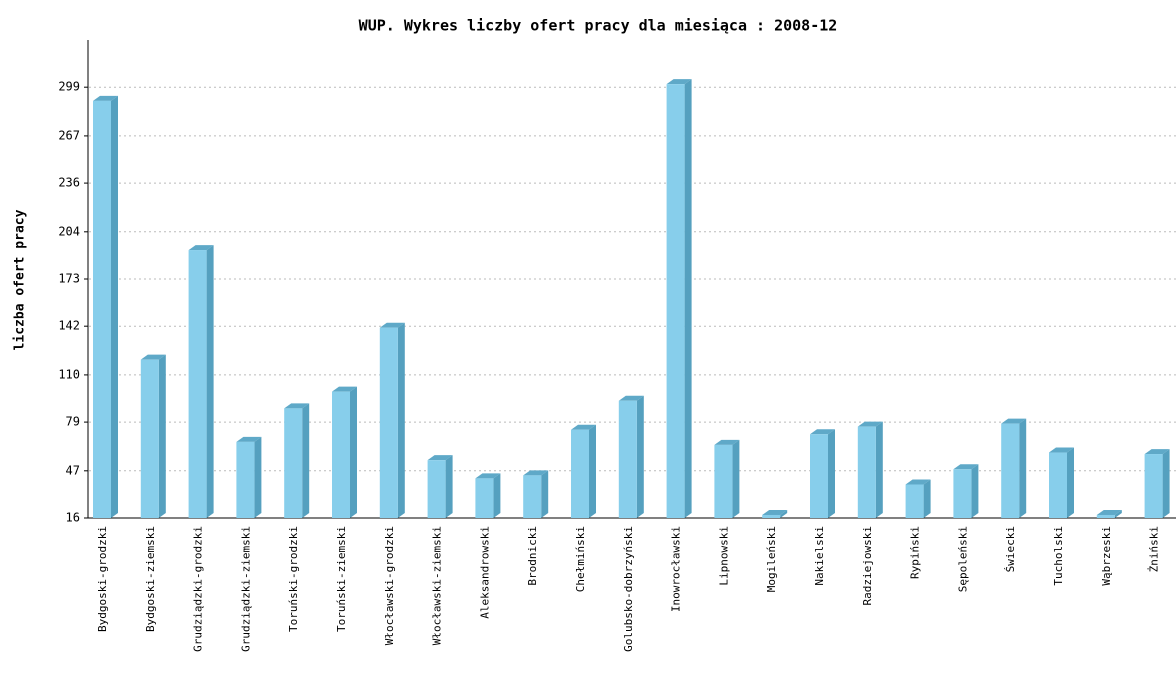 This screenshot has width=1176, height=684. I want to click on y-tick-label: 299, so click(69, 87).